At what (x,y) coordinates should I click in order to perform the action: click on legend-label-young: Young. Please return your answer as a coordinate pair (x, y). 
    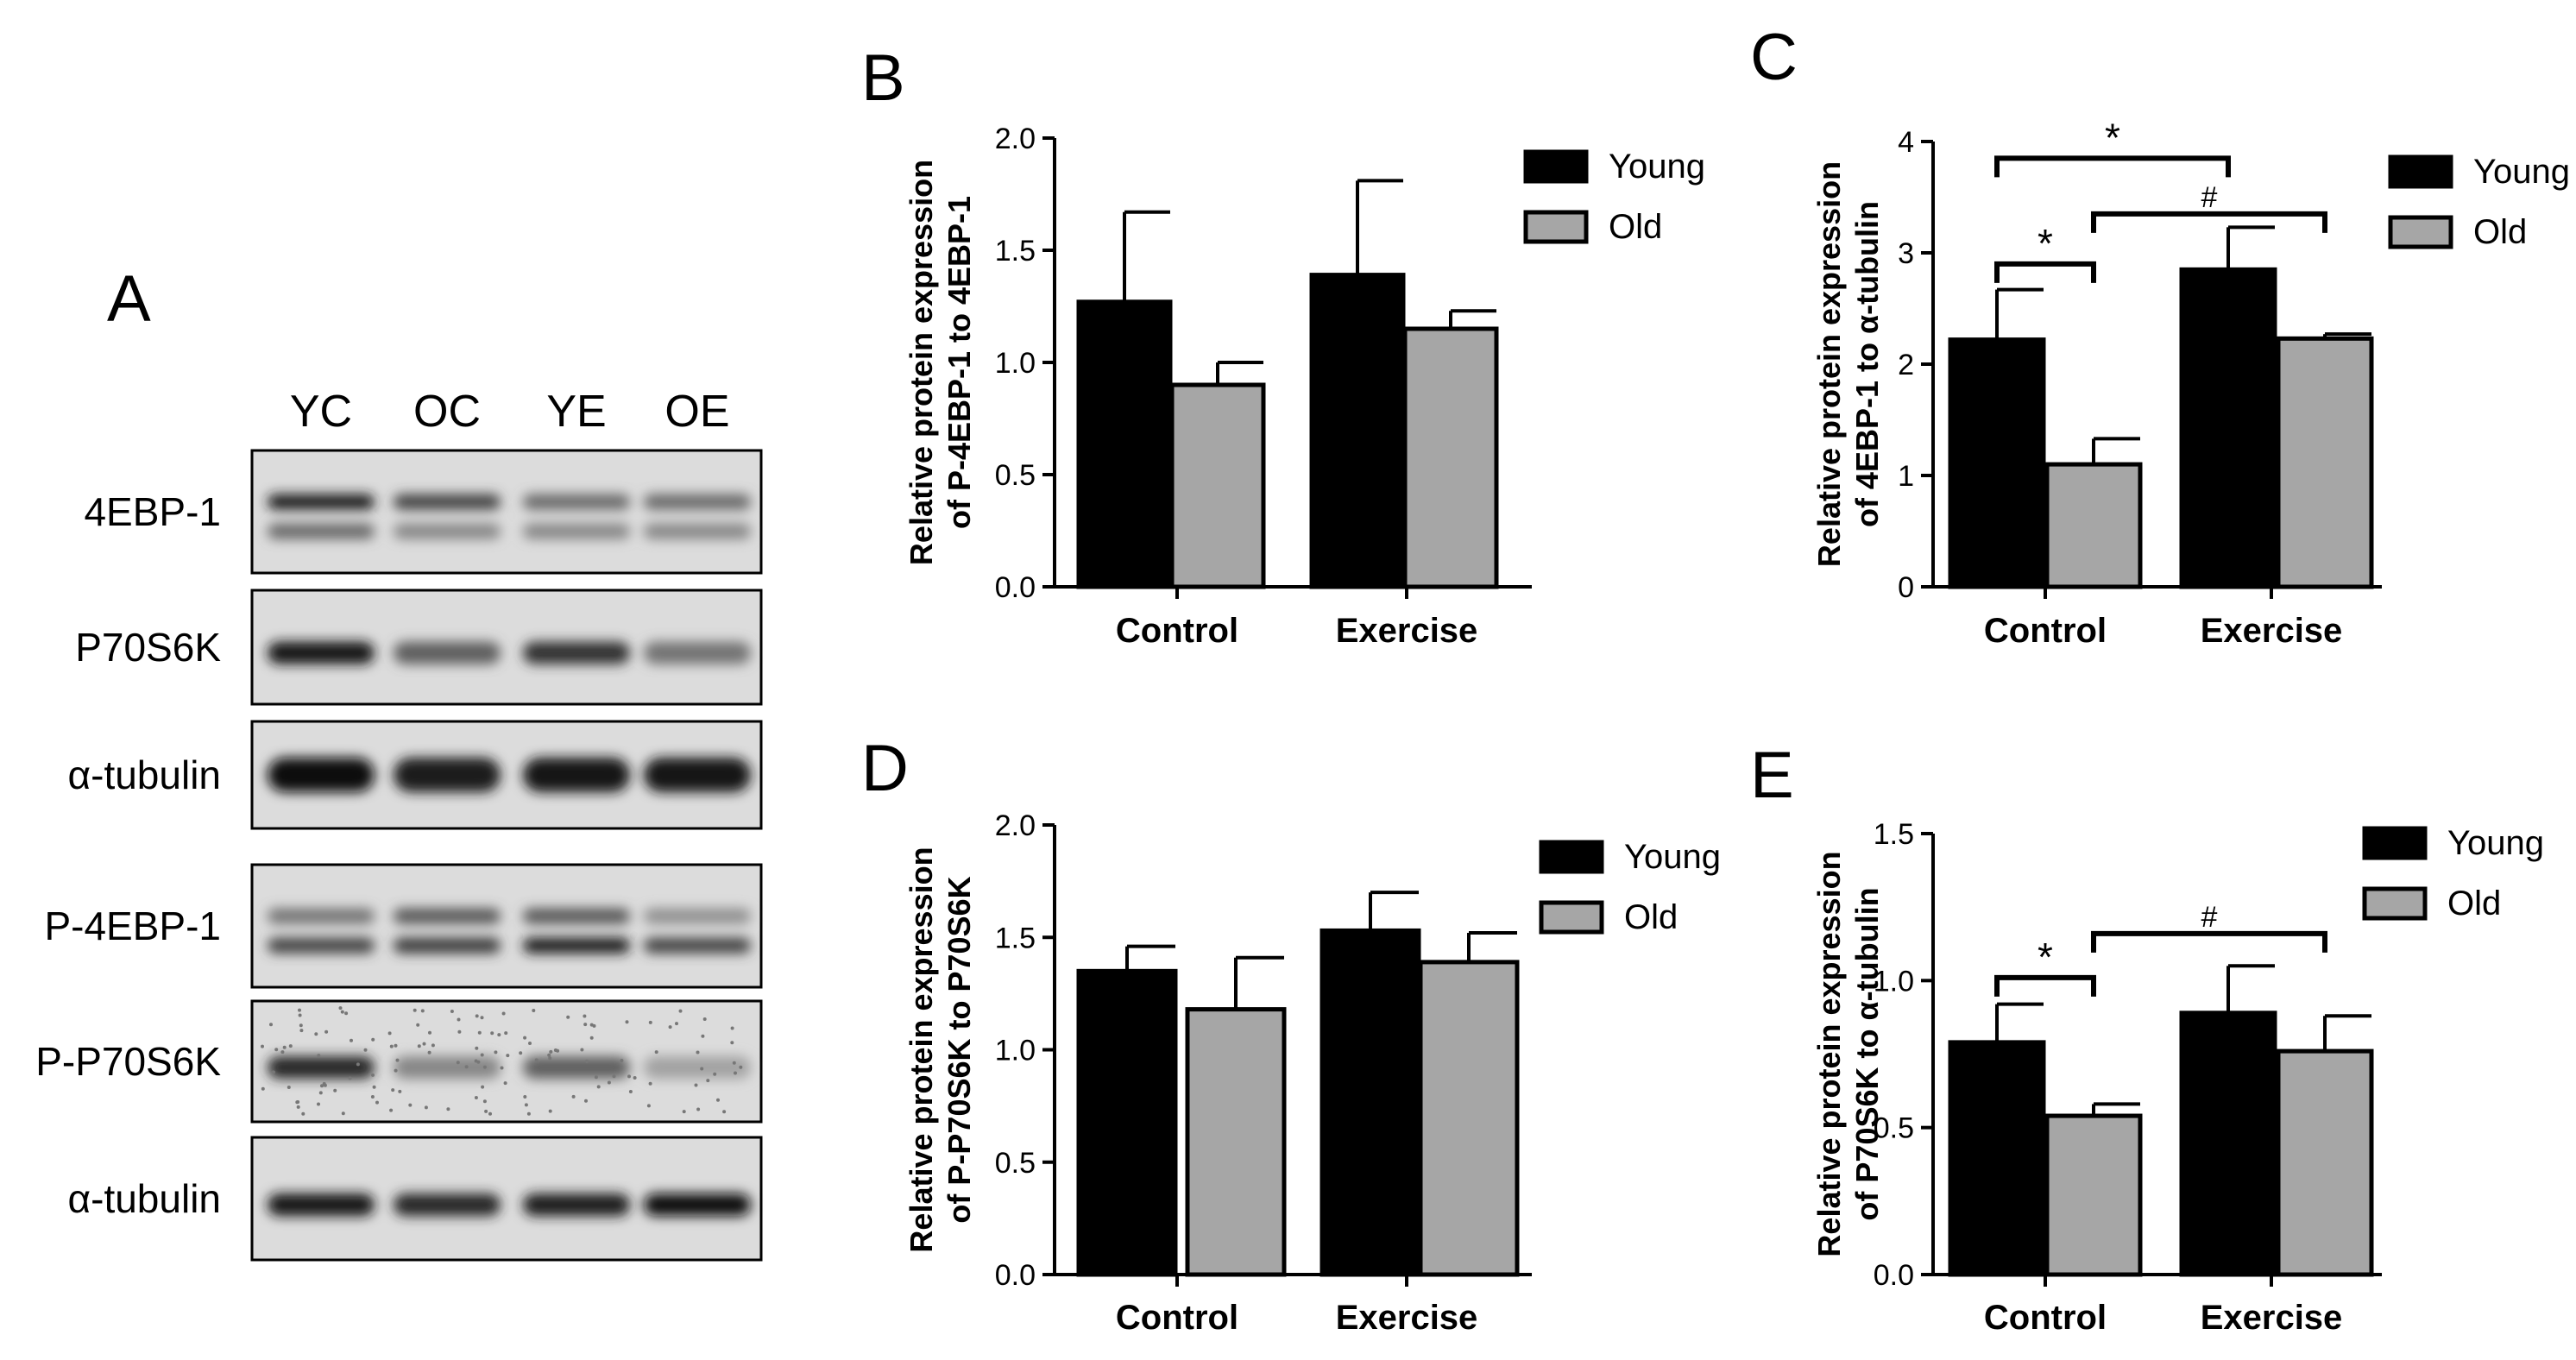
    Looking at the image, I should click on (2521, 172).